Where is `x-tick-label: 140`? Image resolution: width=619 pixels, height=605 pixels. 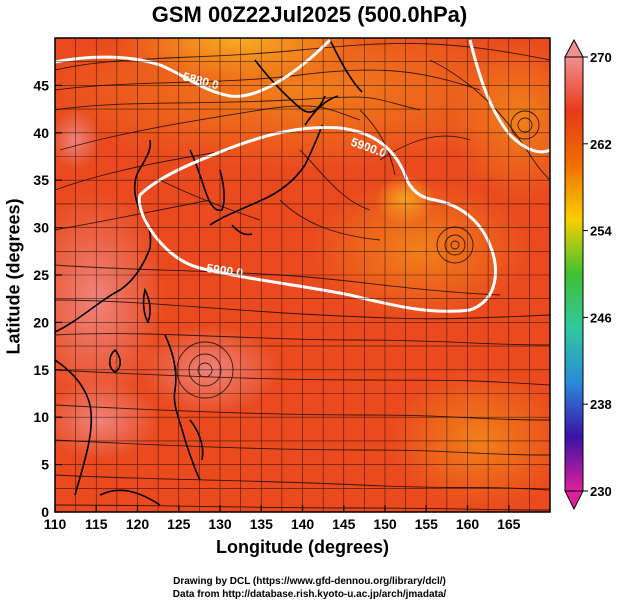
x-tick-label: 140 is located at coordinates (303, 524).